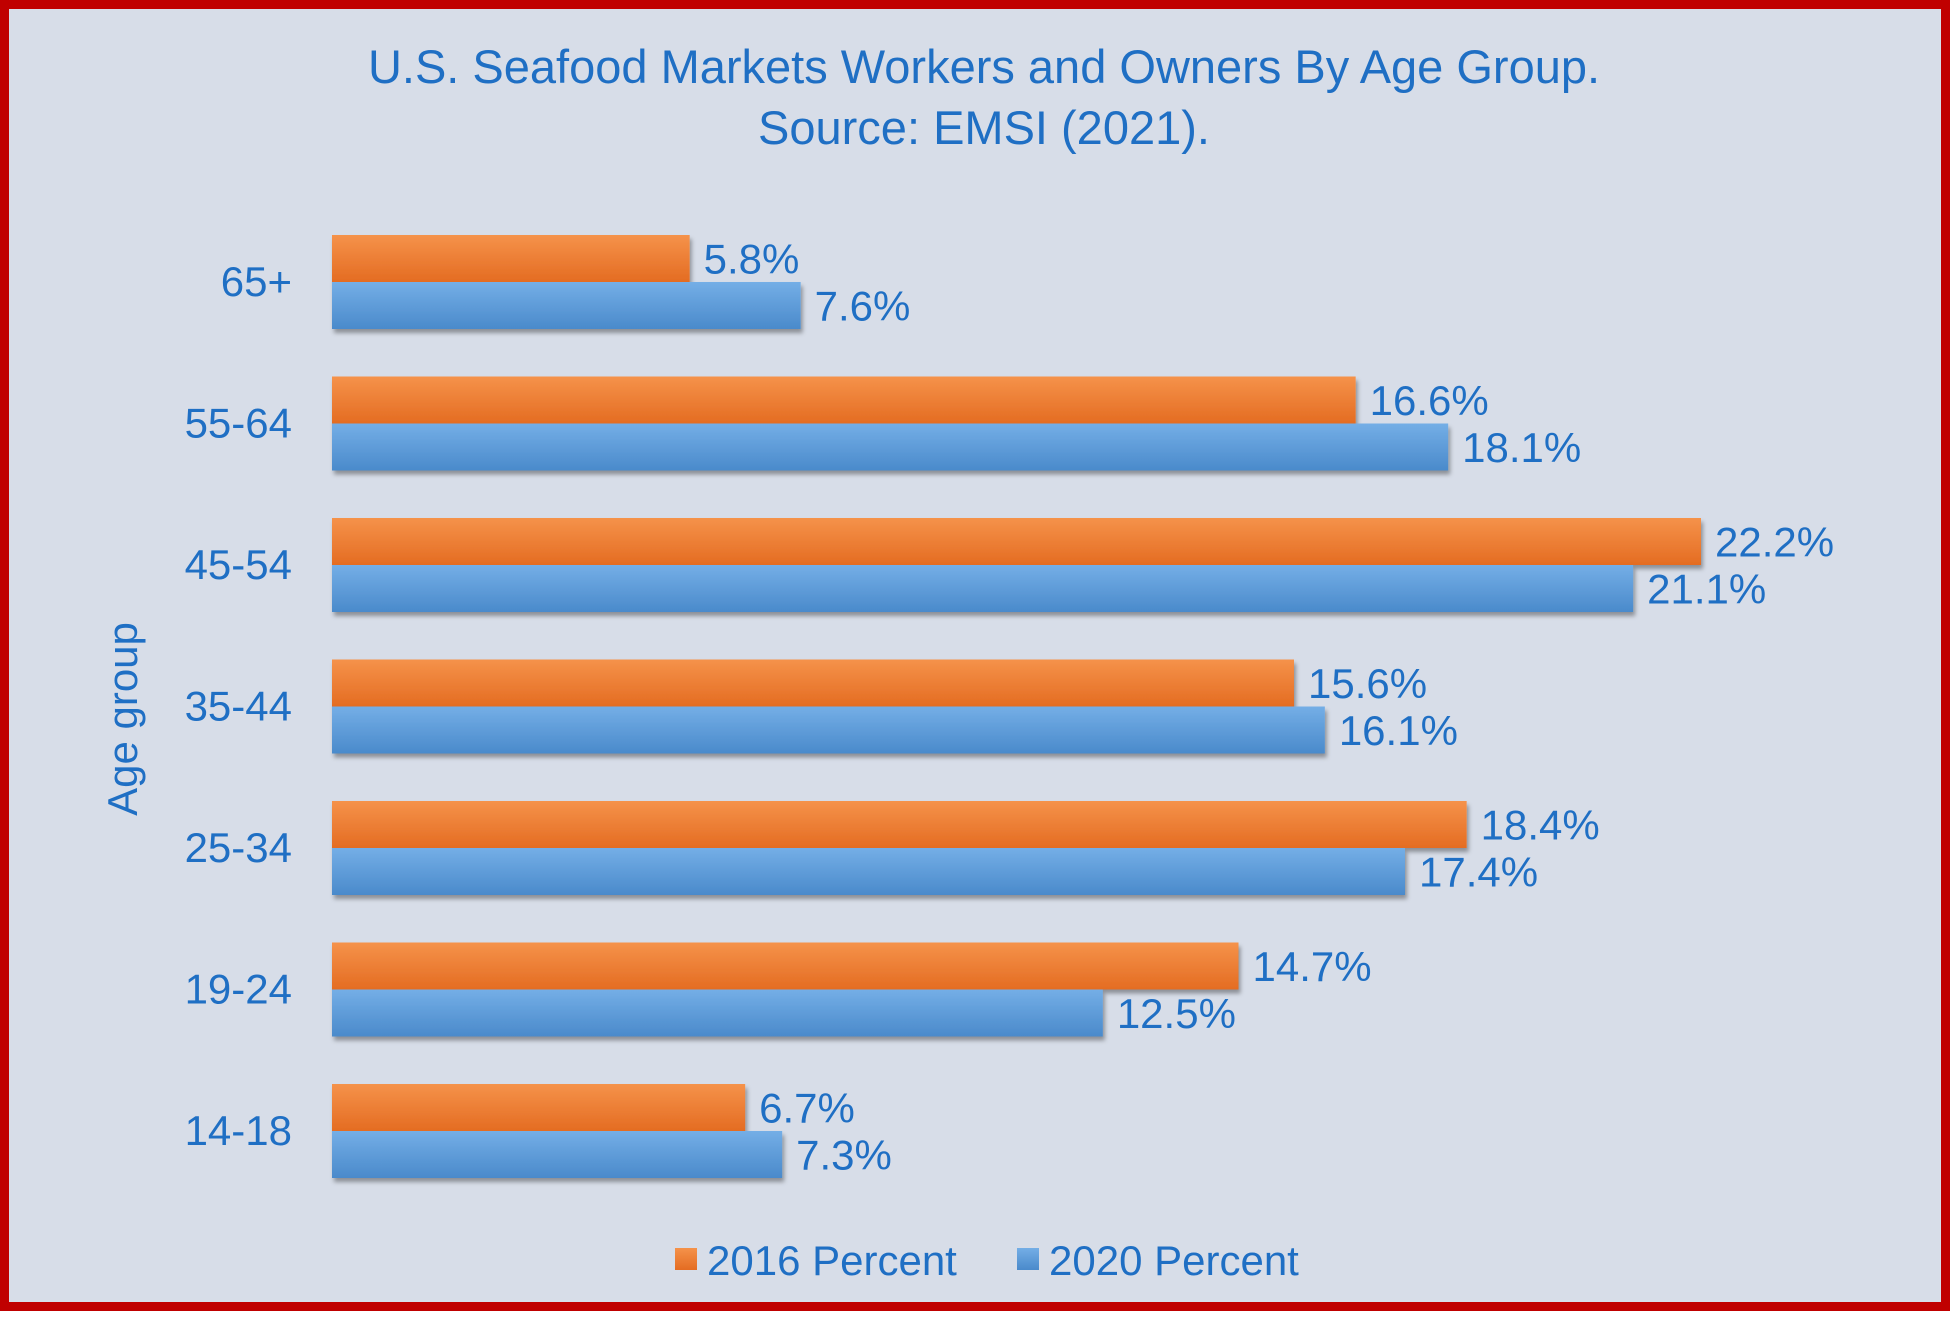 The image size is (1950, 1320). Describe the element at coordinates (1028, 1259) in the screenshot. I see `legend-swatch-2020` at that location.